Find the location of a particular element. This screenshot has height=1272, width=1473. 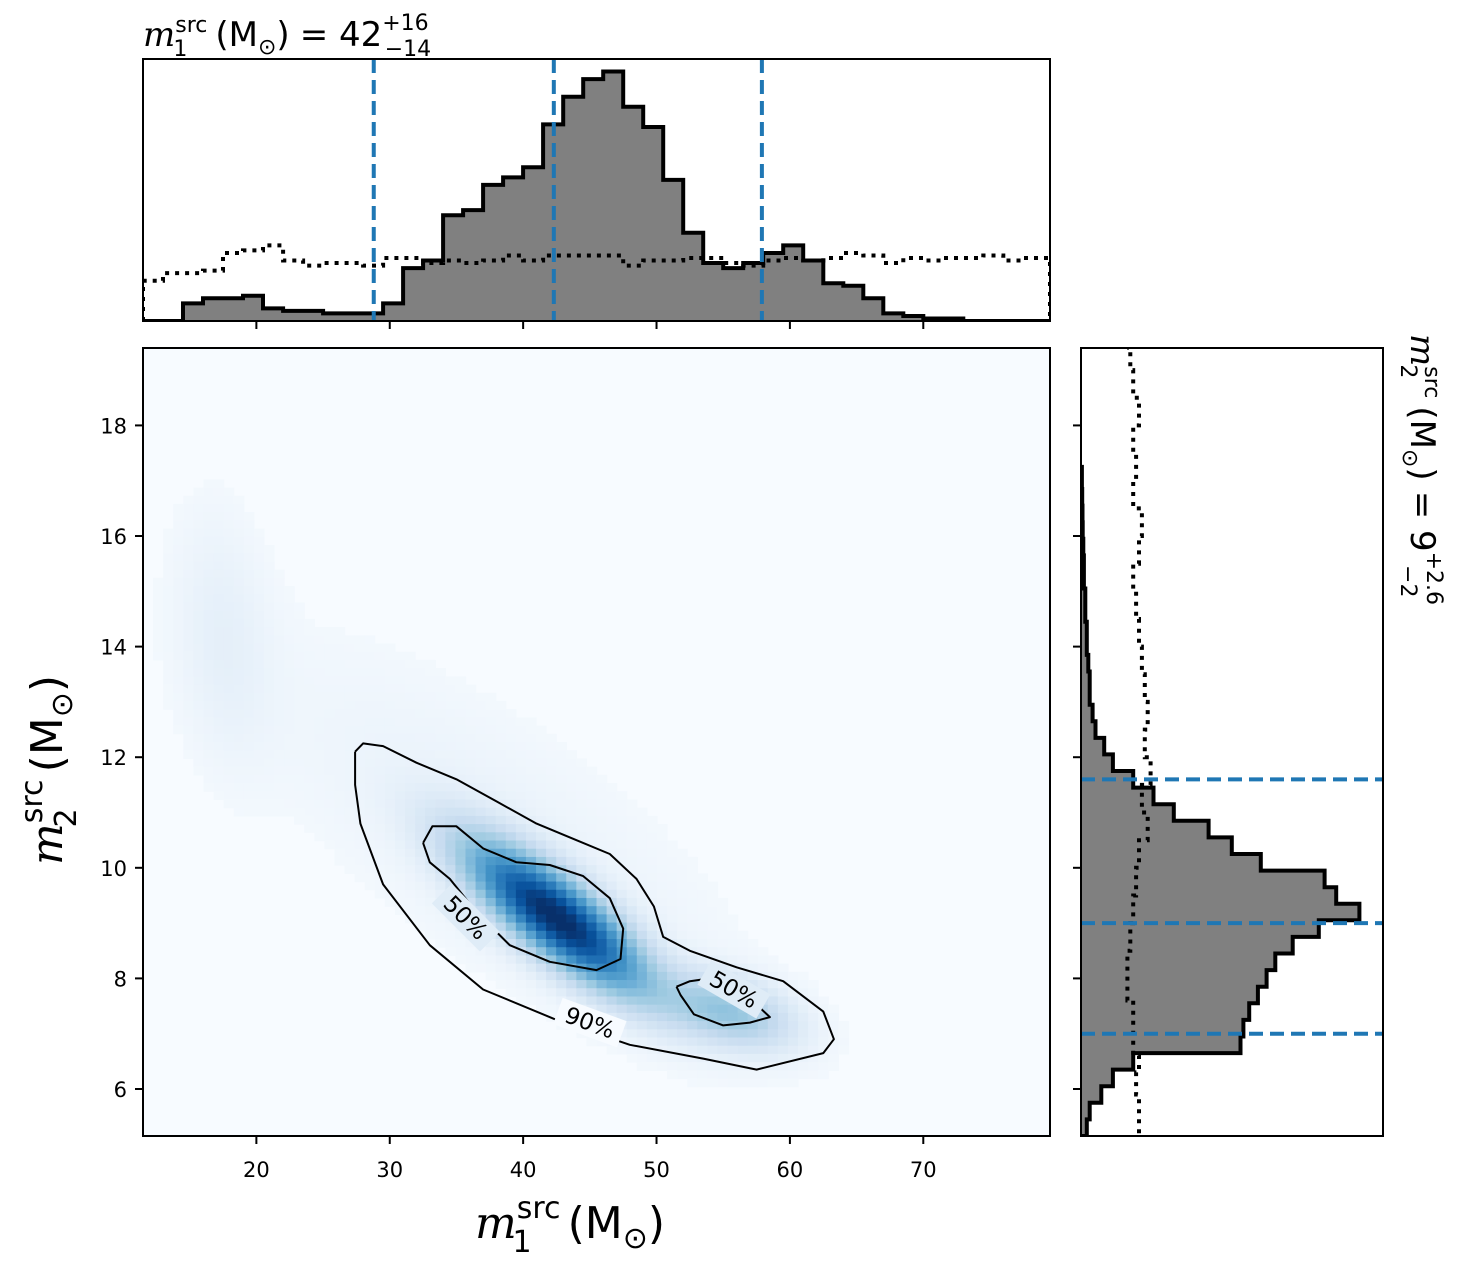

contour-90-line is located at coordinates (594, 906).